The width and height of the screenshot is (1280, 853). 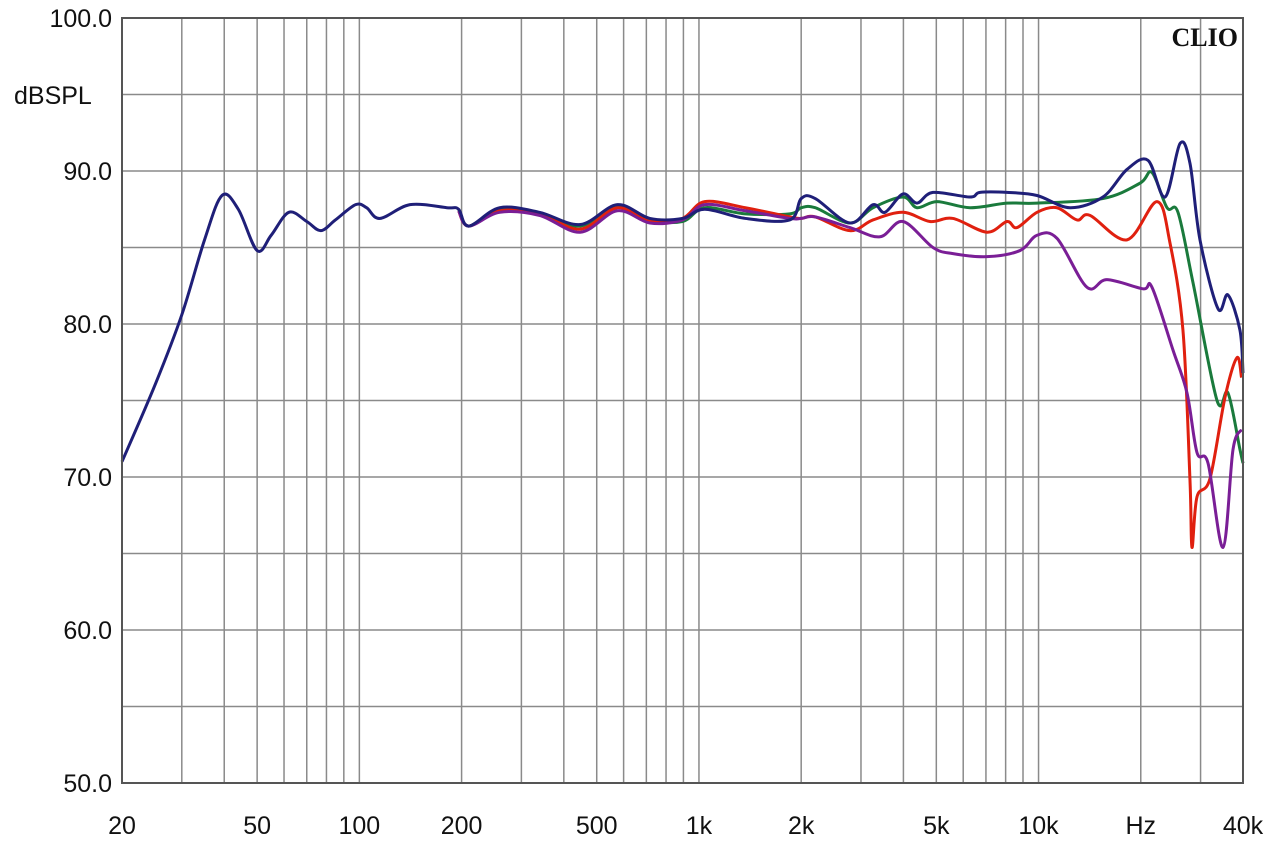 I want to click on x-tick-label: 500, so click(x=597, y=826).